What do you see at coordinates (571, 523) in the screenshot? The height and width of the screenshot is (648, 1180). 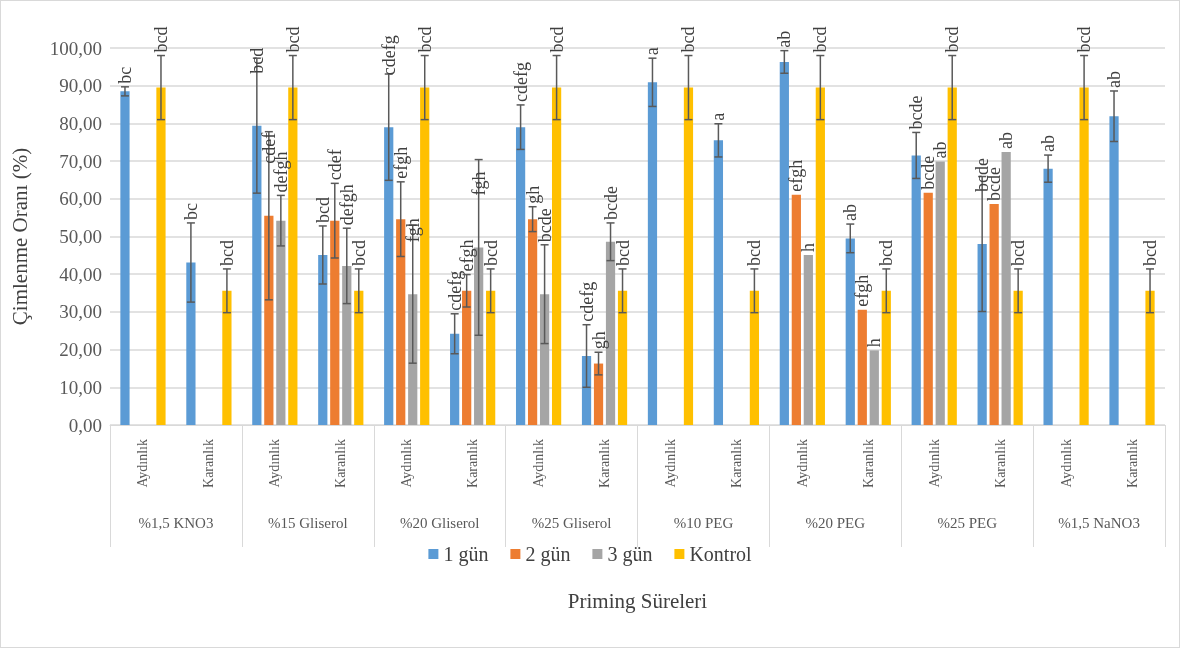 I see `text: %25 Gliserol` at bounding box center [571, 523].